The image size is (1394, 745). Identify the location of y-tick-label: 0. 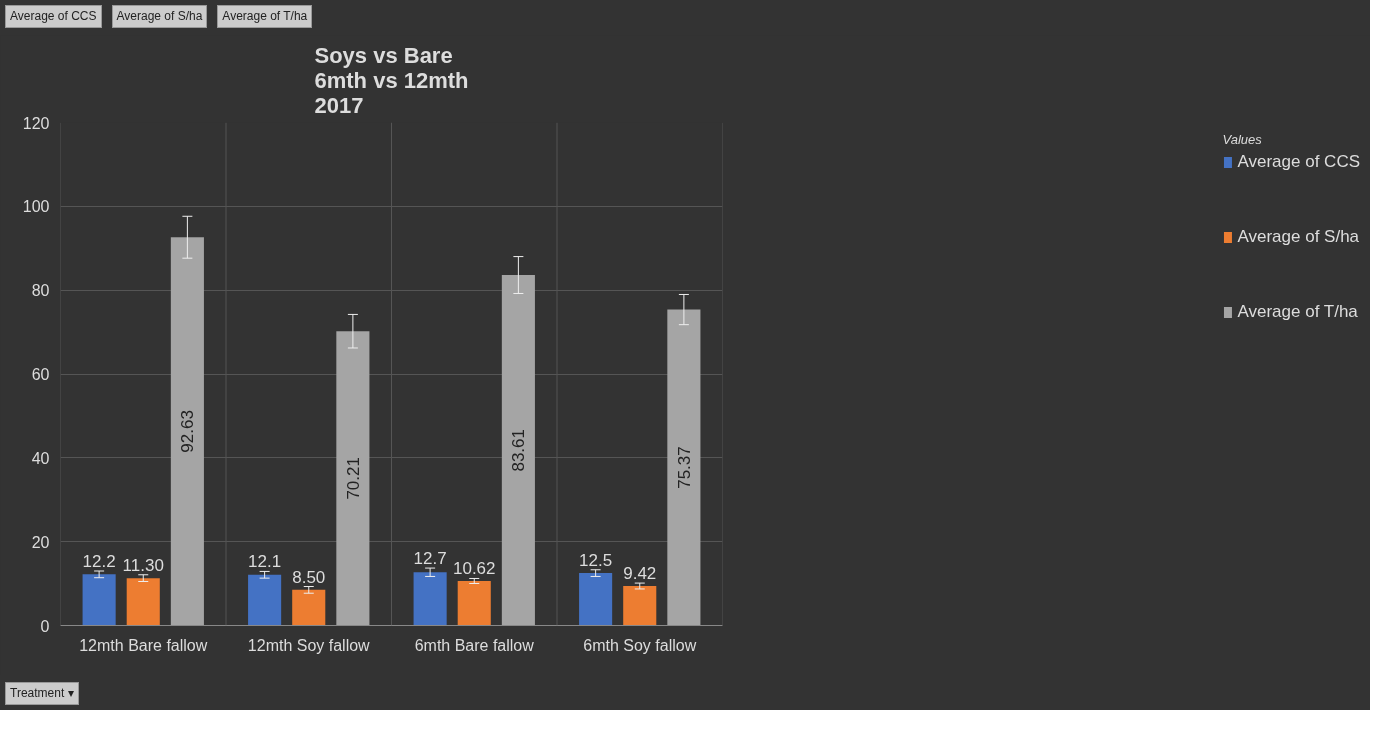
(45, 626).